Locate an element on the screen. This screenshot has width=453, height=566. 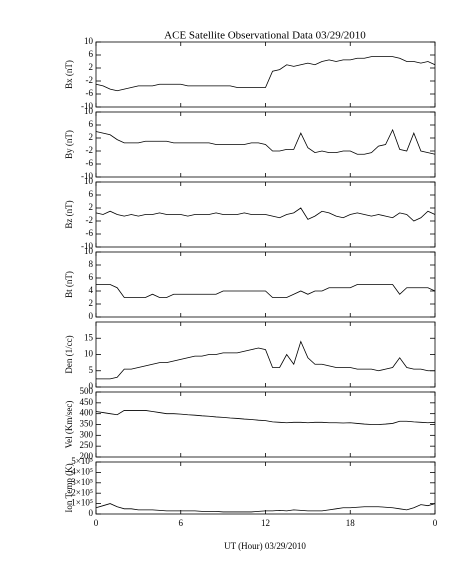
y-tick-label: 1×10⁵ is located at coordinates (82, 503).